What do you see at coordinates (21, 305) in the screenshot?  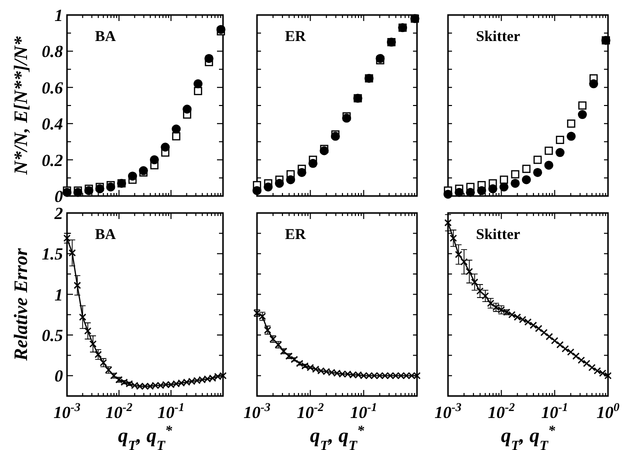 I see `y-axis-title: Relative Error` at bounding box center [21, 305].